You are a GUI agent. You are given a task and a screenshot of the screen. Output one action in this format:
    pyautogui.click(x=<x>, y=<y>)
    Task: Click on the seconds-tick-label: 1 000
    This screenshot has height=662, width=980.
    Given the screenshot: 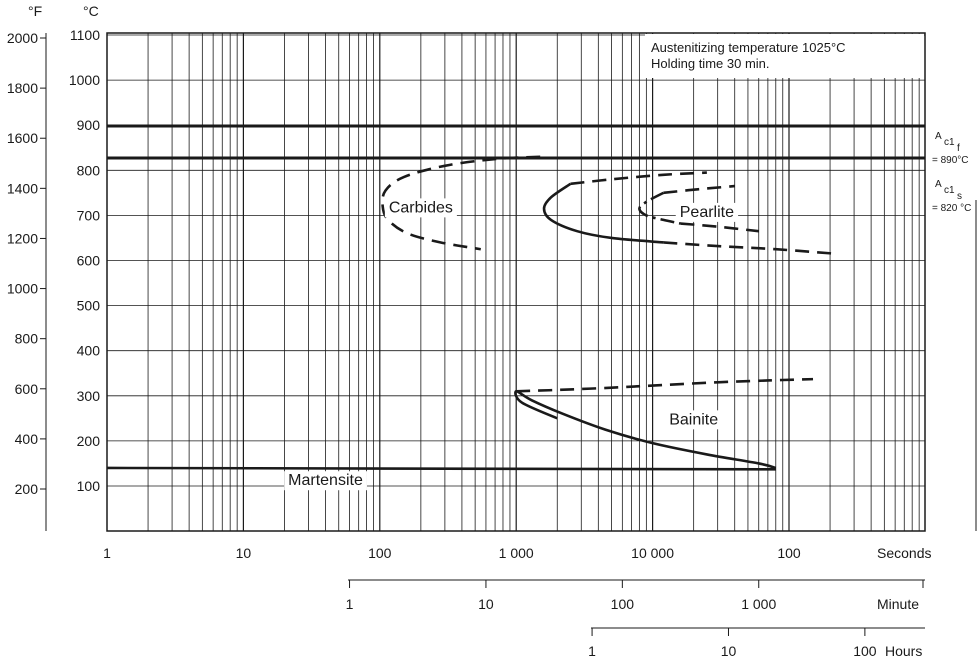 What is the action you would take?
    pyautogui.click(x=516, y=553)
    